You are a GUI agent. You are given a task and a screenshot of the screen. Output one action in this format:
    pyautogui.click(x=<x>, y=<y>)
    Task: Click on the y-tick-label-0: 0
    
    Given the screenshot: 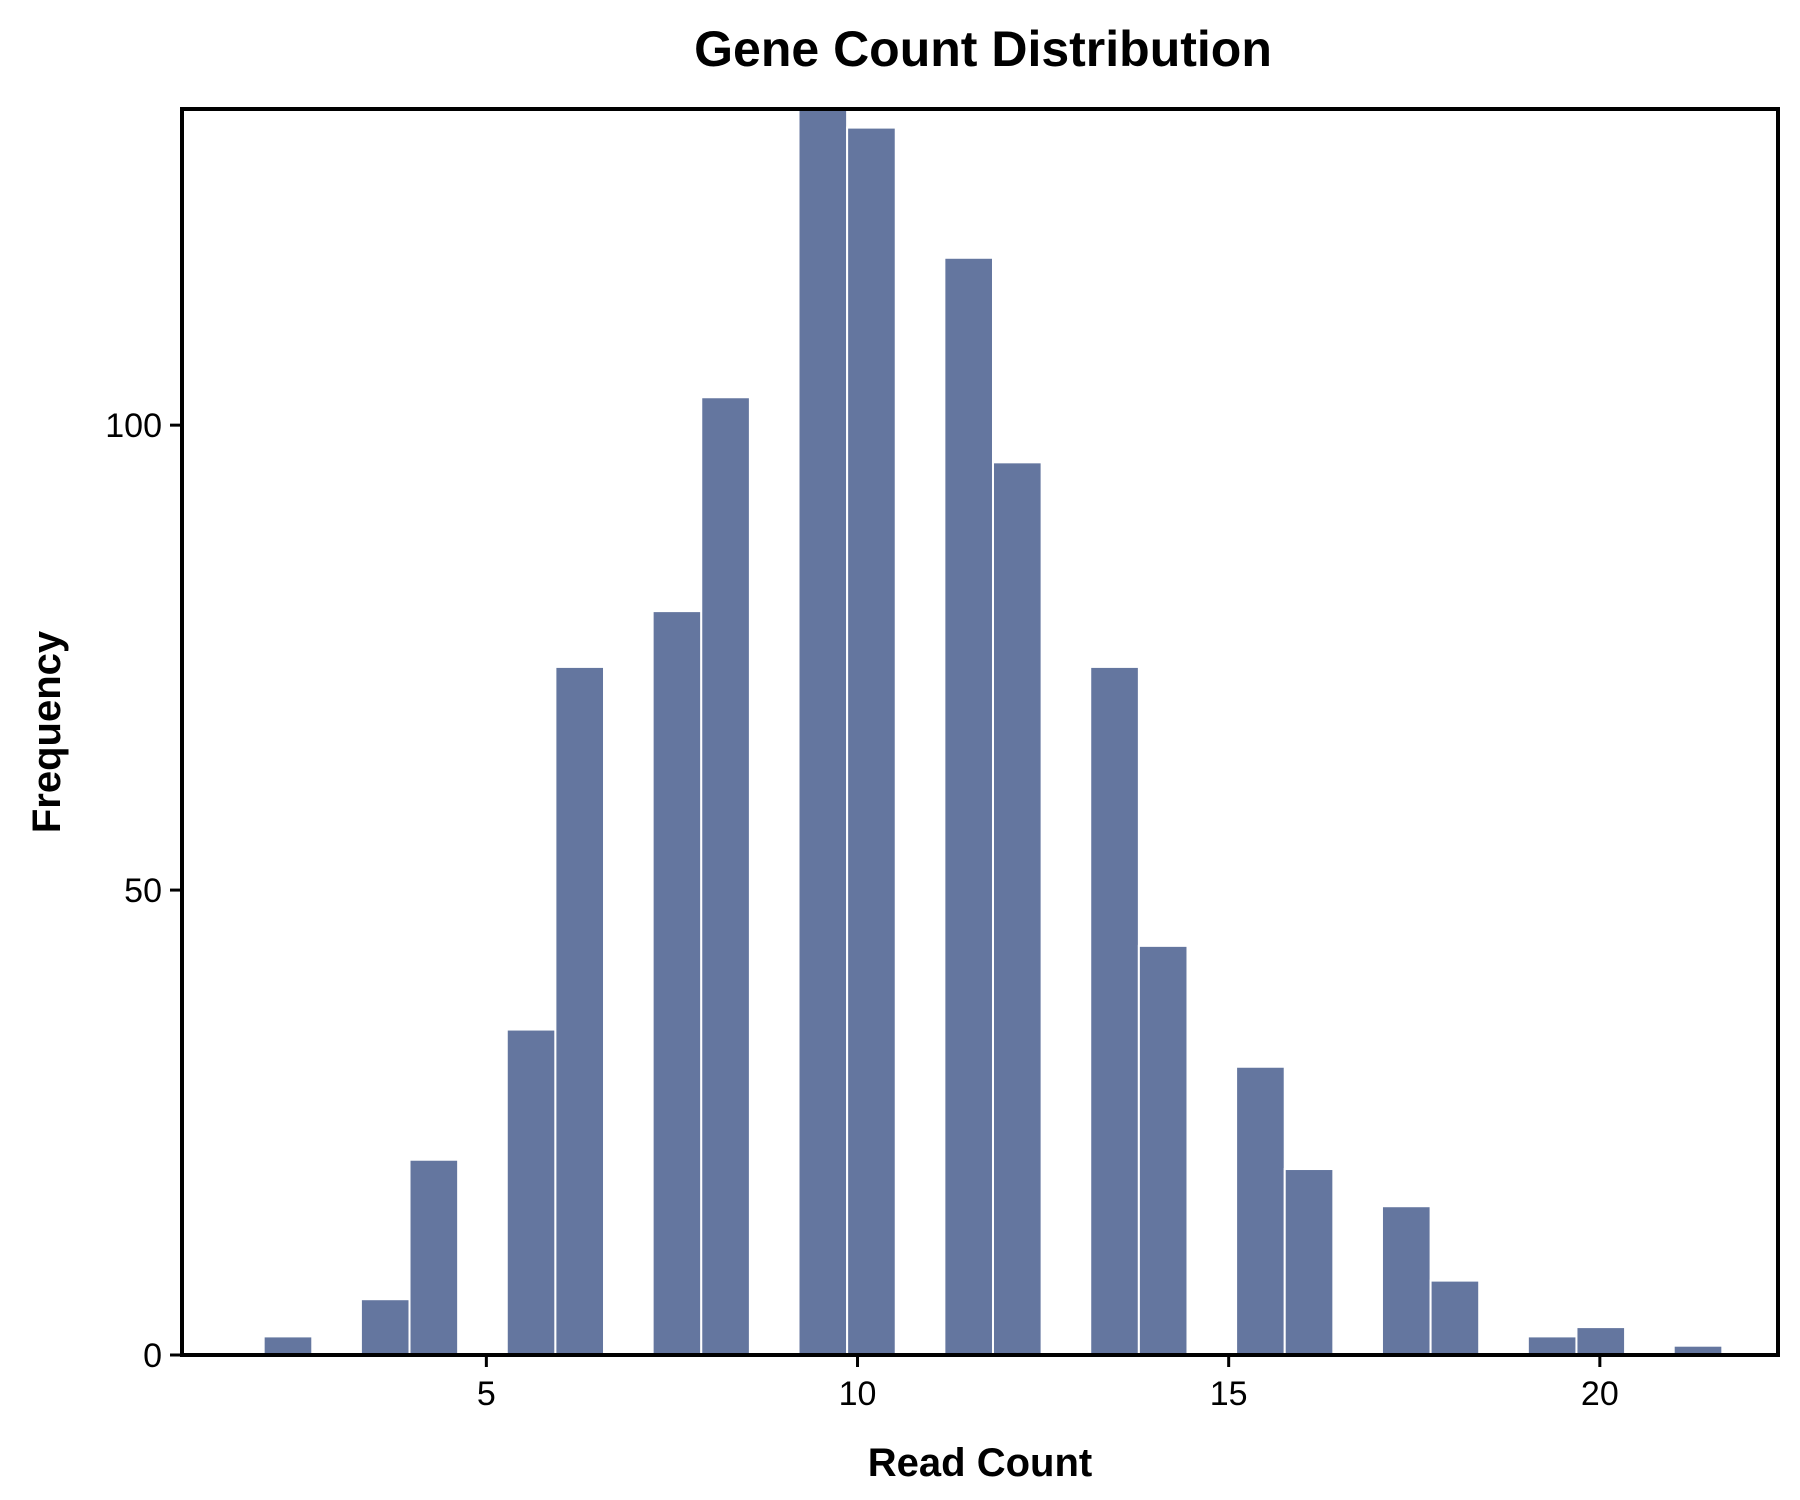 What is the action you would take?
    pyautogui.click(x=152, y=1356)
    